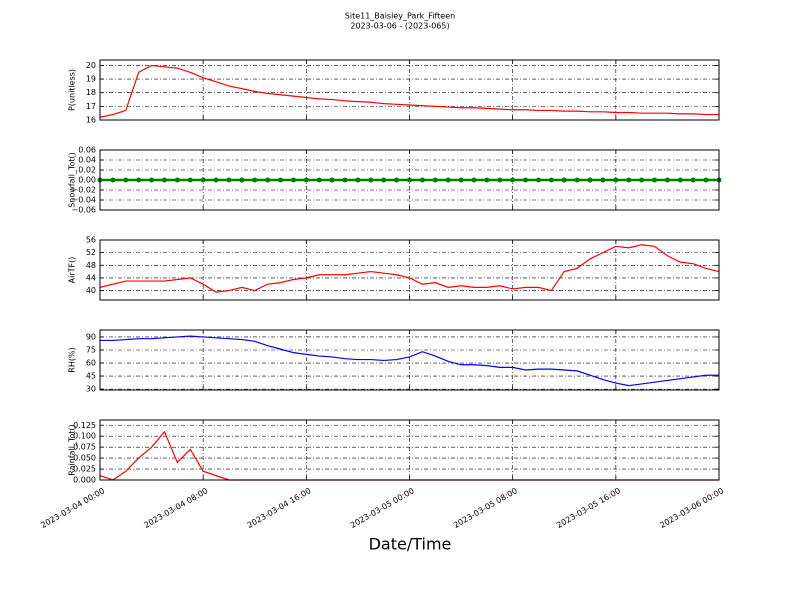 This screenshot has height=600, width=800. I want to click on x-tick-label: 2023-03-06 00:00, so click(691, 508).